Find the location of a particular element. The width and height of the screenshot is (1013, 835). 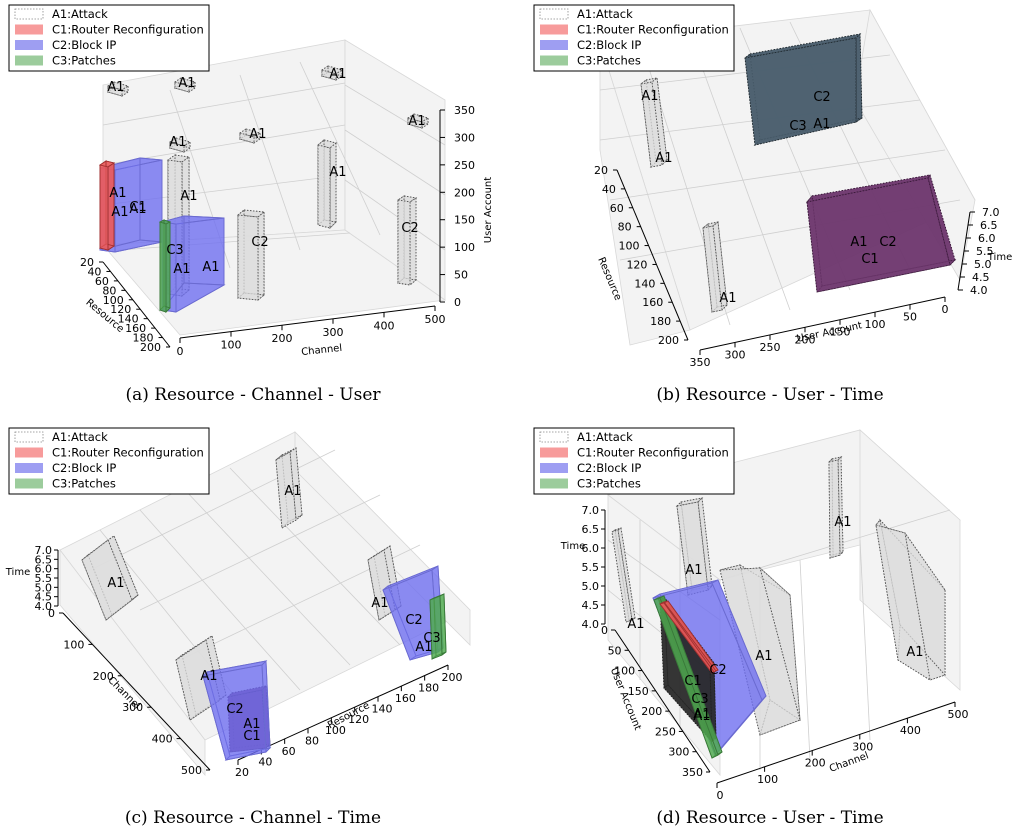

tick-label: 20 is located at coordinates (87, 262).